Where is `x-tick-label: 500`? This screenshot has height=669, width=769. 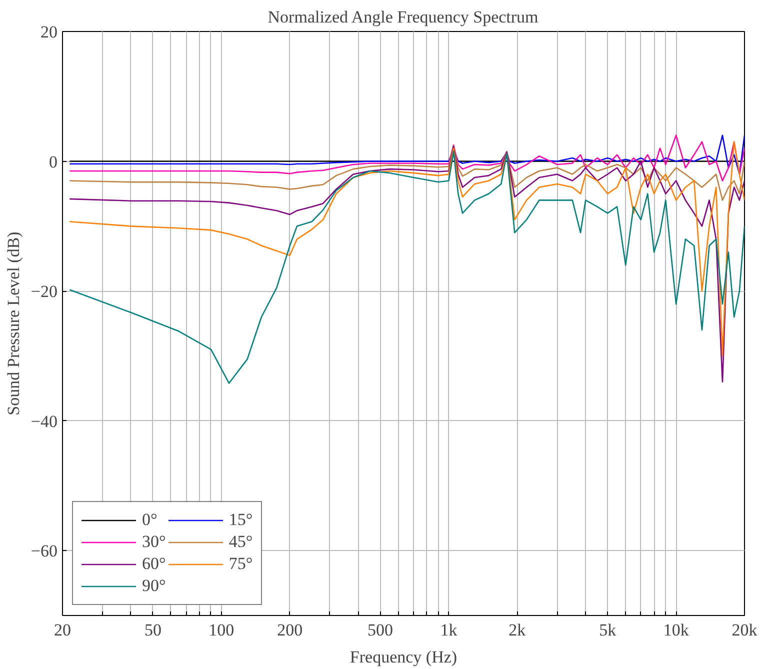
x-tick-label: 500 is located at coordinates (381, 630).